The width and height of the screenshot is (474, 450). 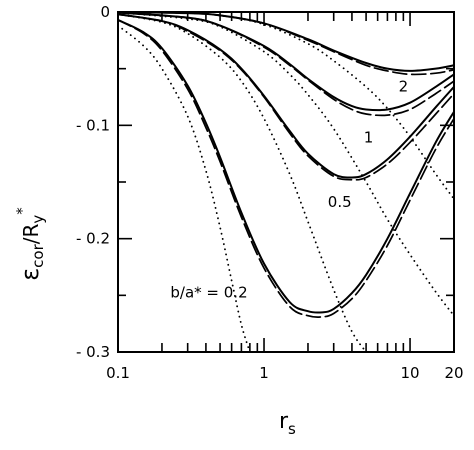 I want to click on x-axis-label-main: r, so click(x=284, y=421).